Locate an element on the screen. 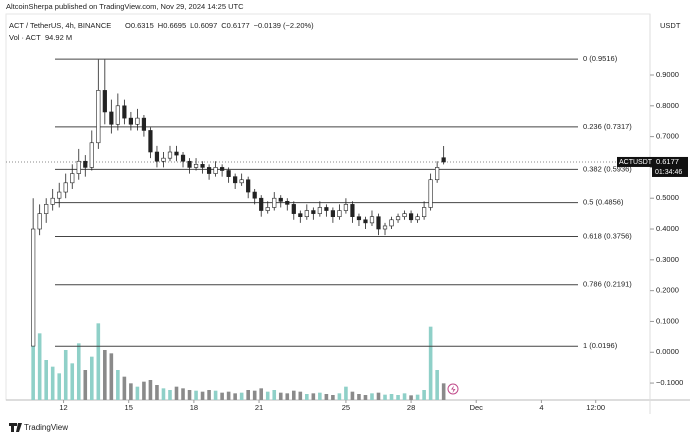 This screenshot has height=438, width=696. y-tick-label: 0.2000 is located at coordinates (667, 290).